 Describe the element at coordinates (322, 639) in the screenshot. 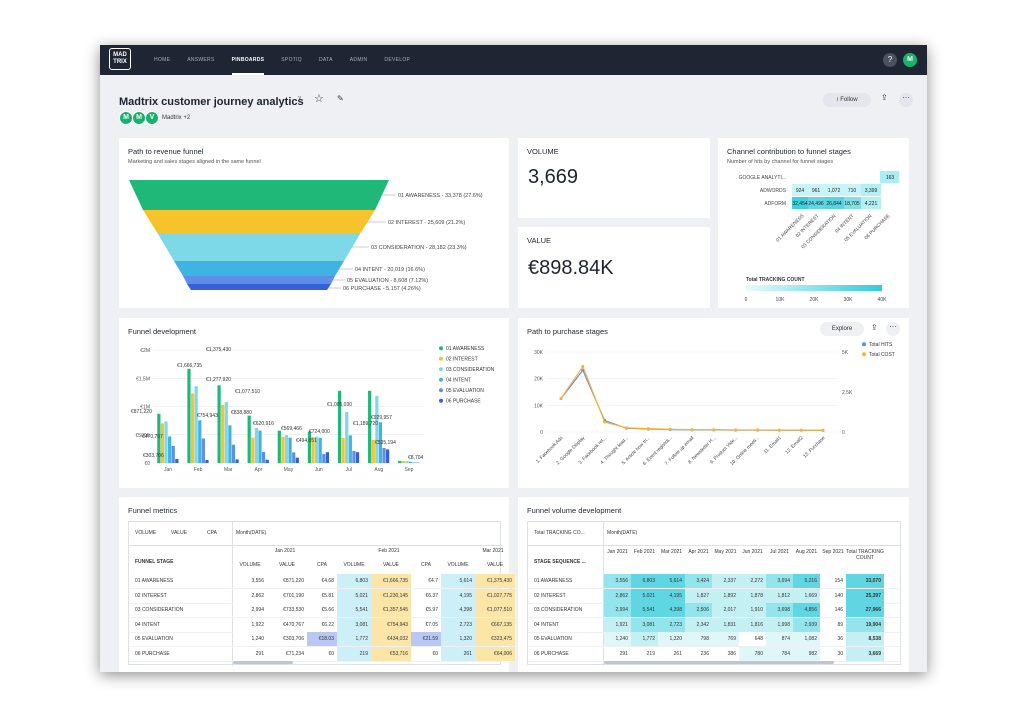

I see `table-cell: €18.03` at that location.